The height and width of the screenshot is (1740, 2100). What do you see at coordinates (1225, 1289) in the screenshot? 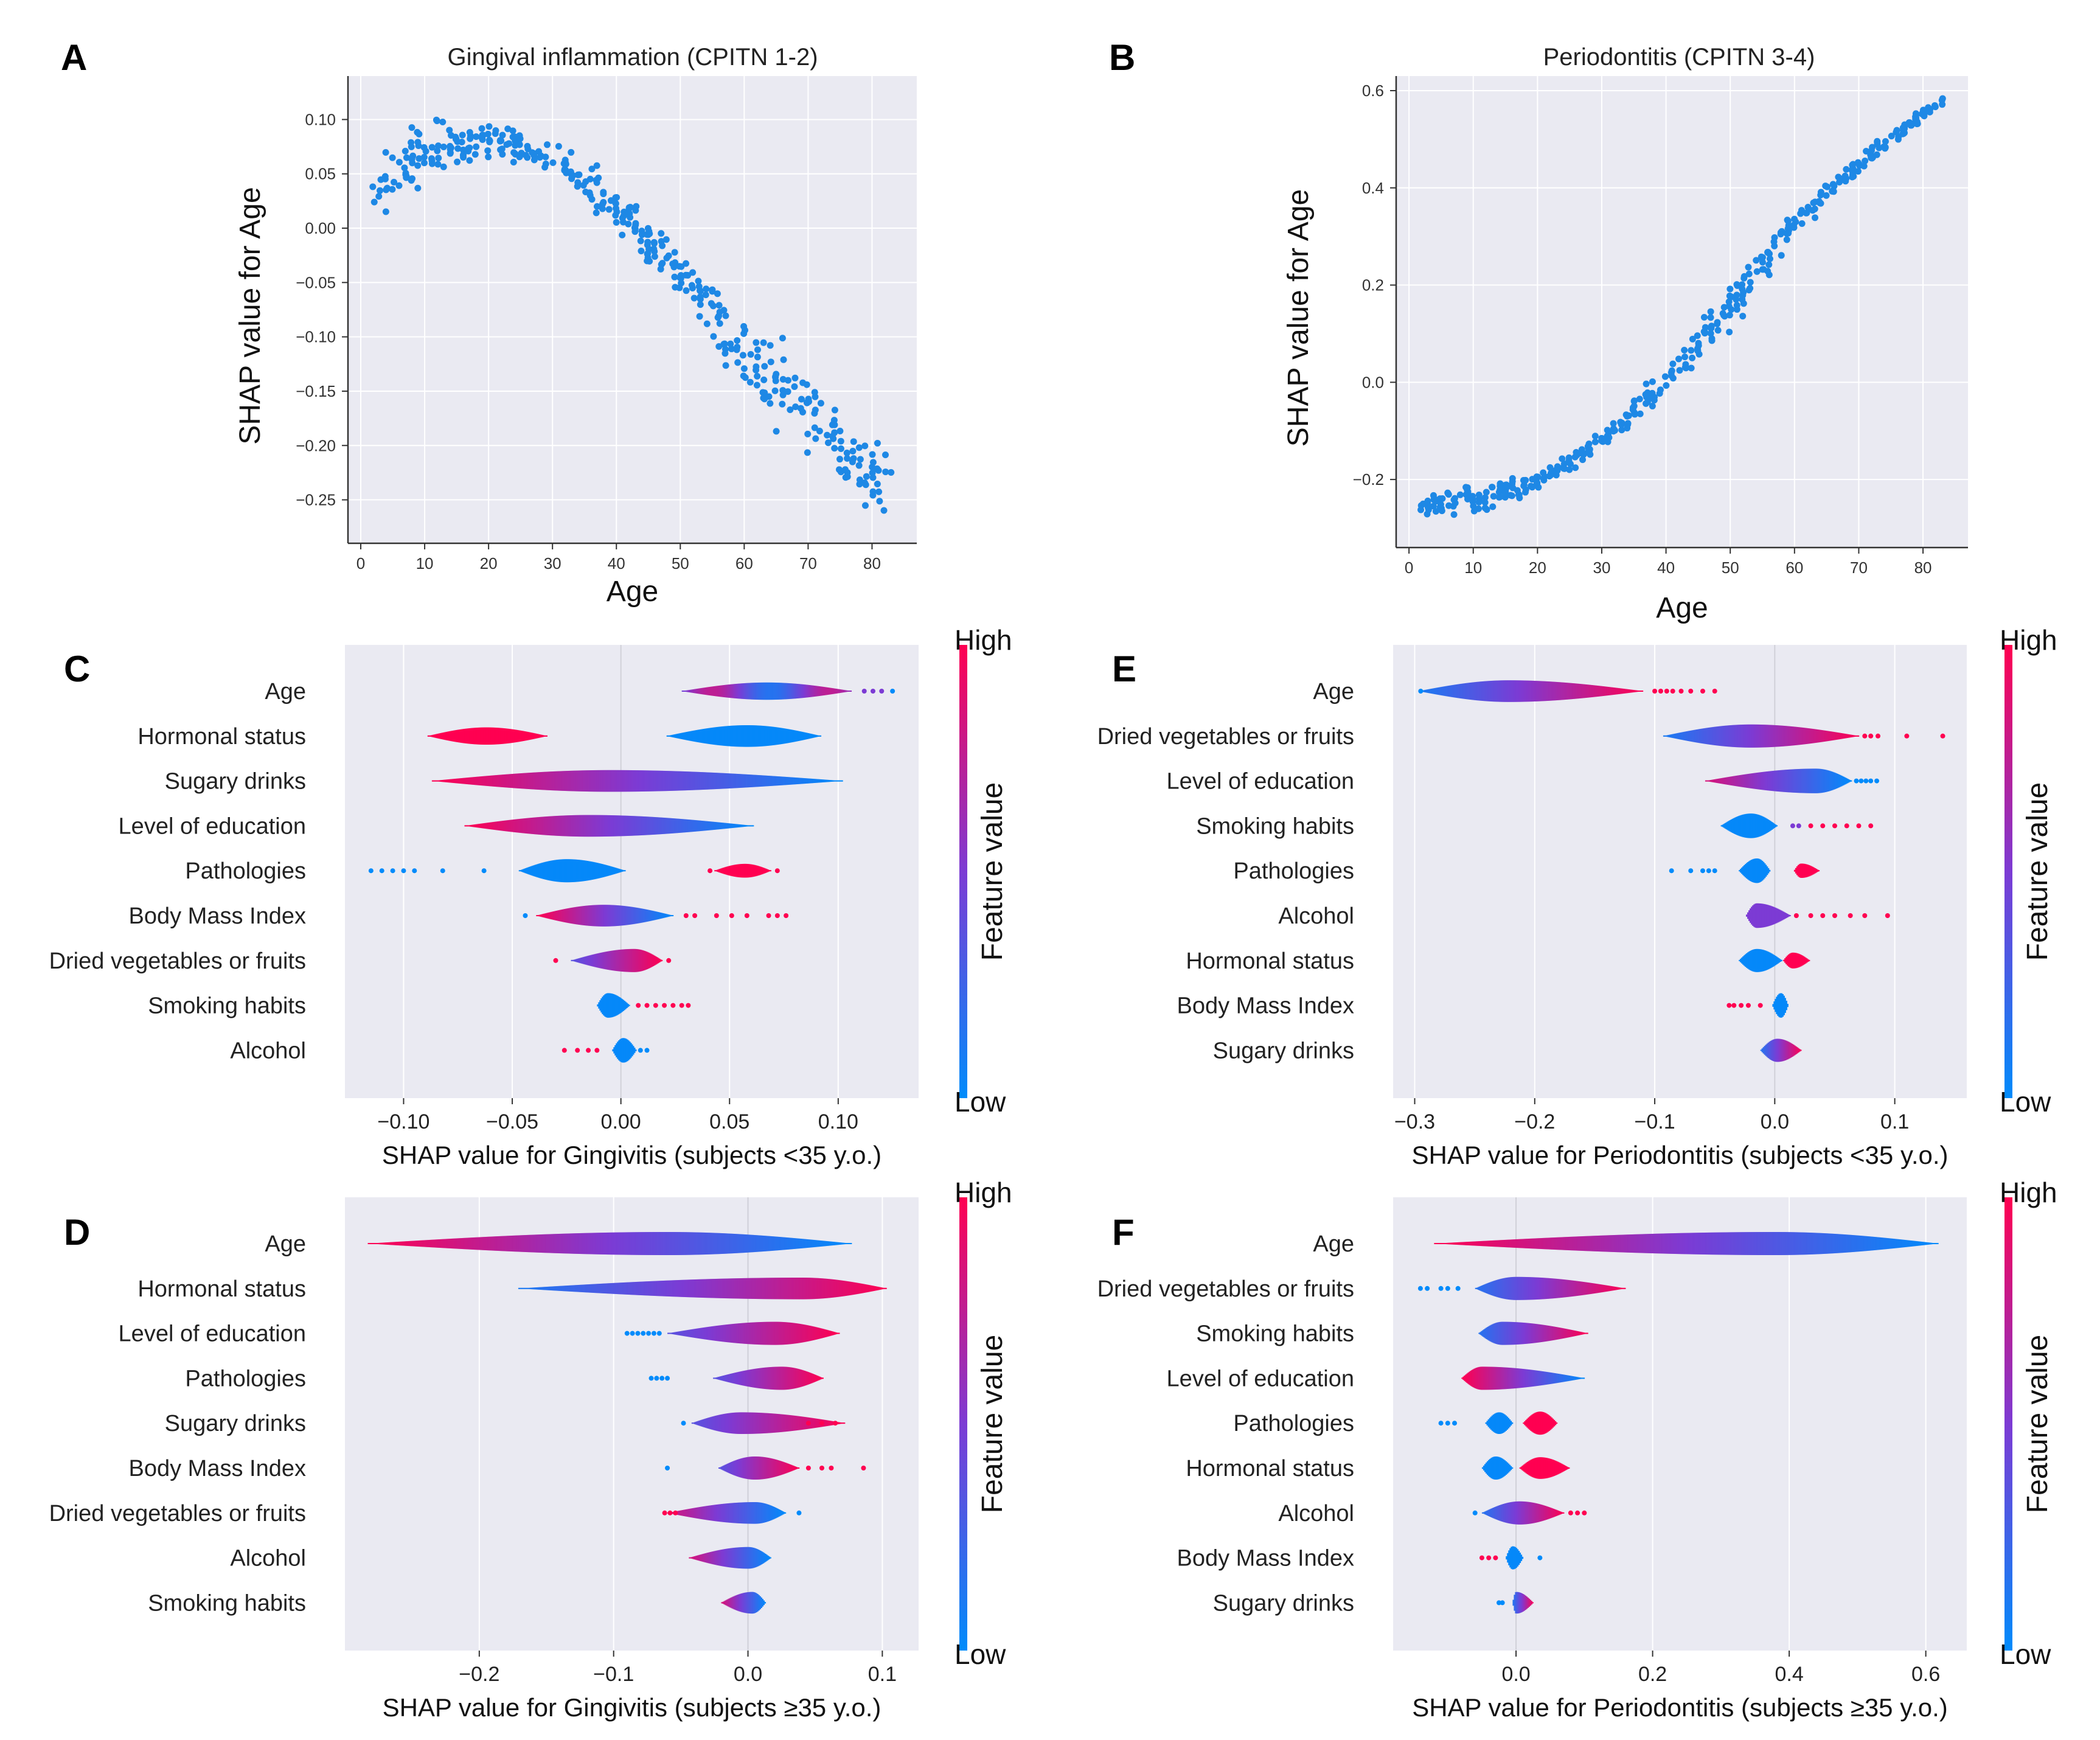
I see `feature-label: Dried vegetables or fruits` at bounding box center [1225, 1289].